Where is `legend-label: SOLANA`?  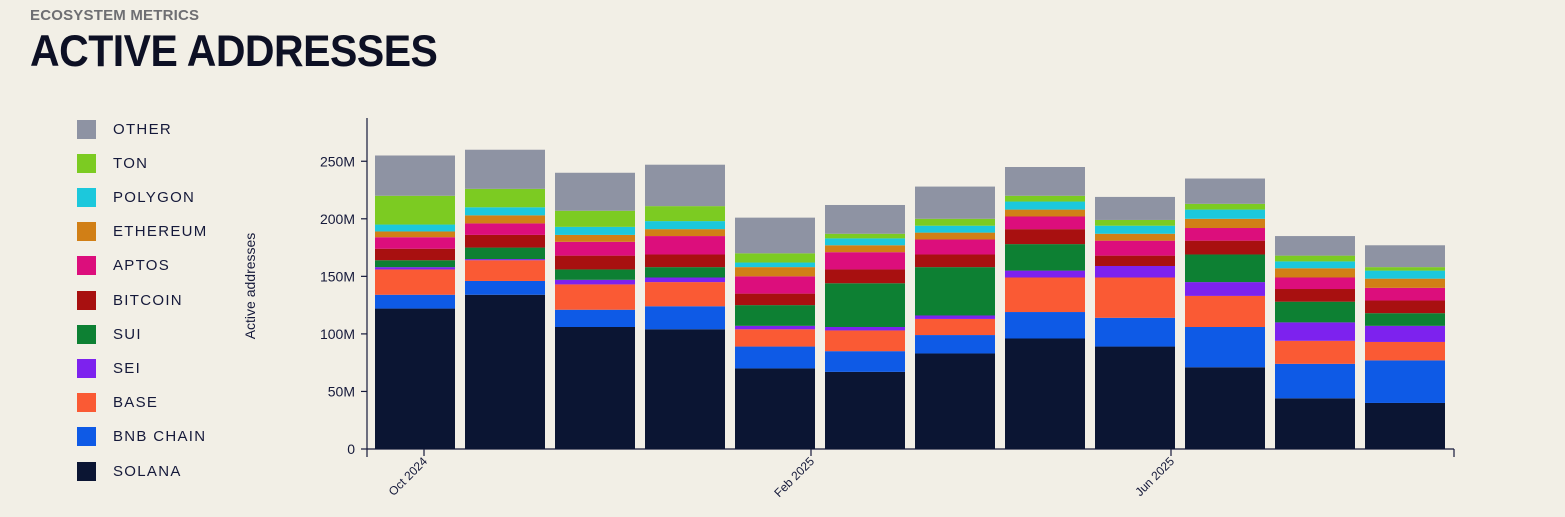
legend-label: SOLANA is located at coordinates (147, 471).